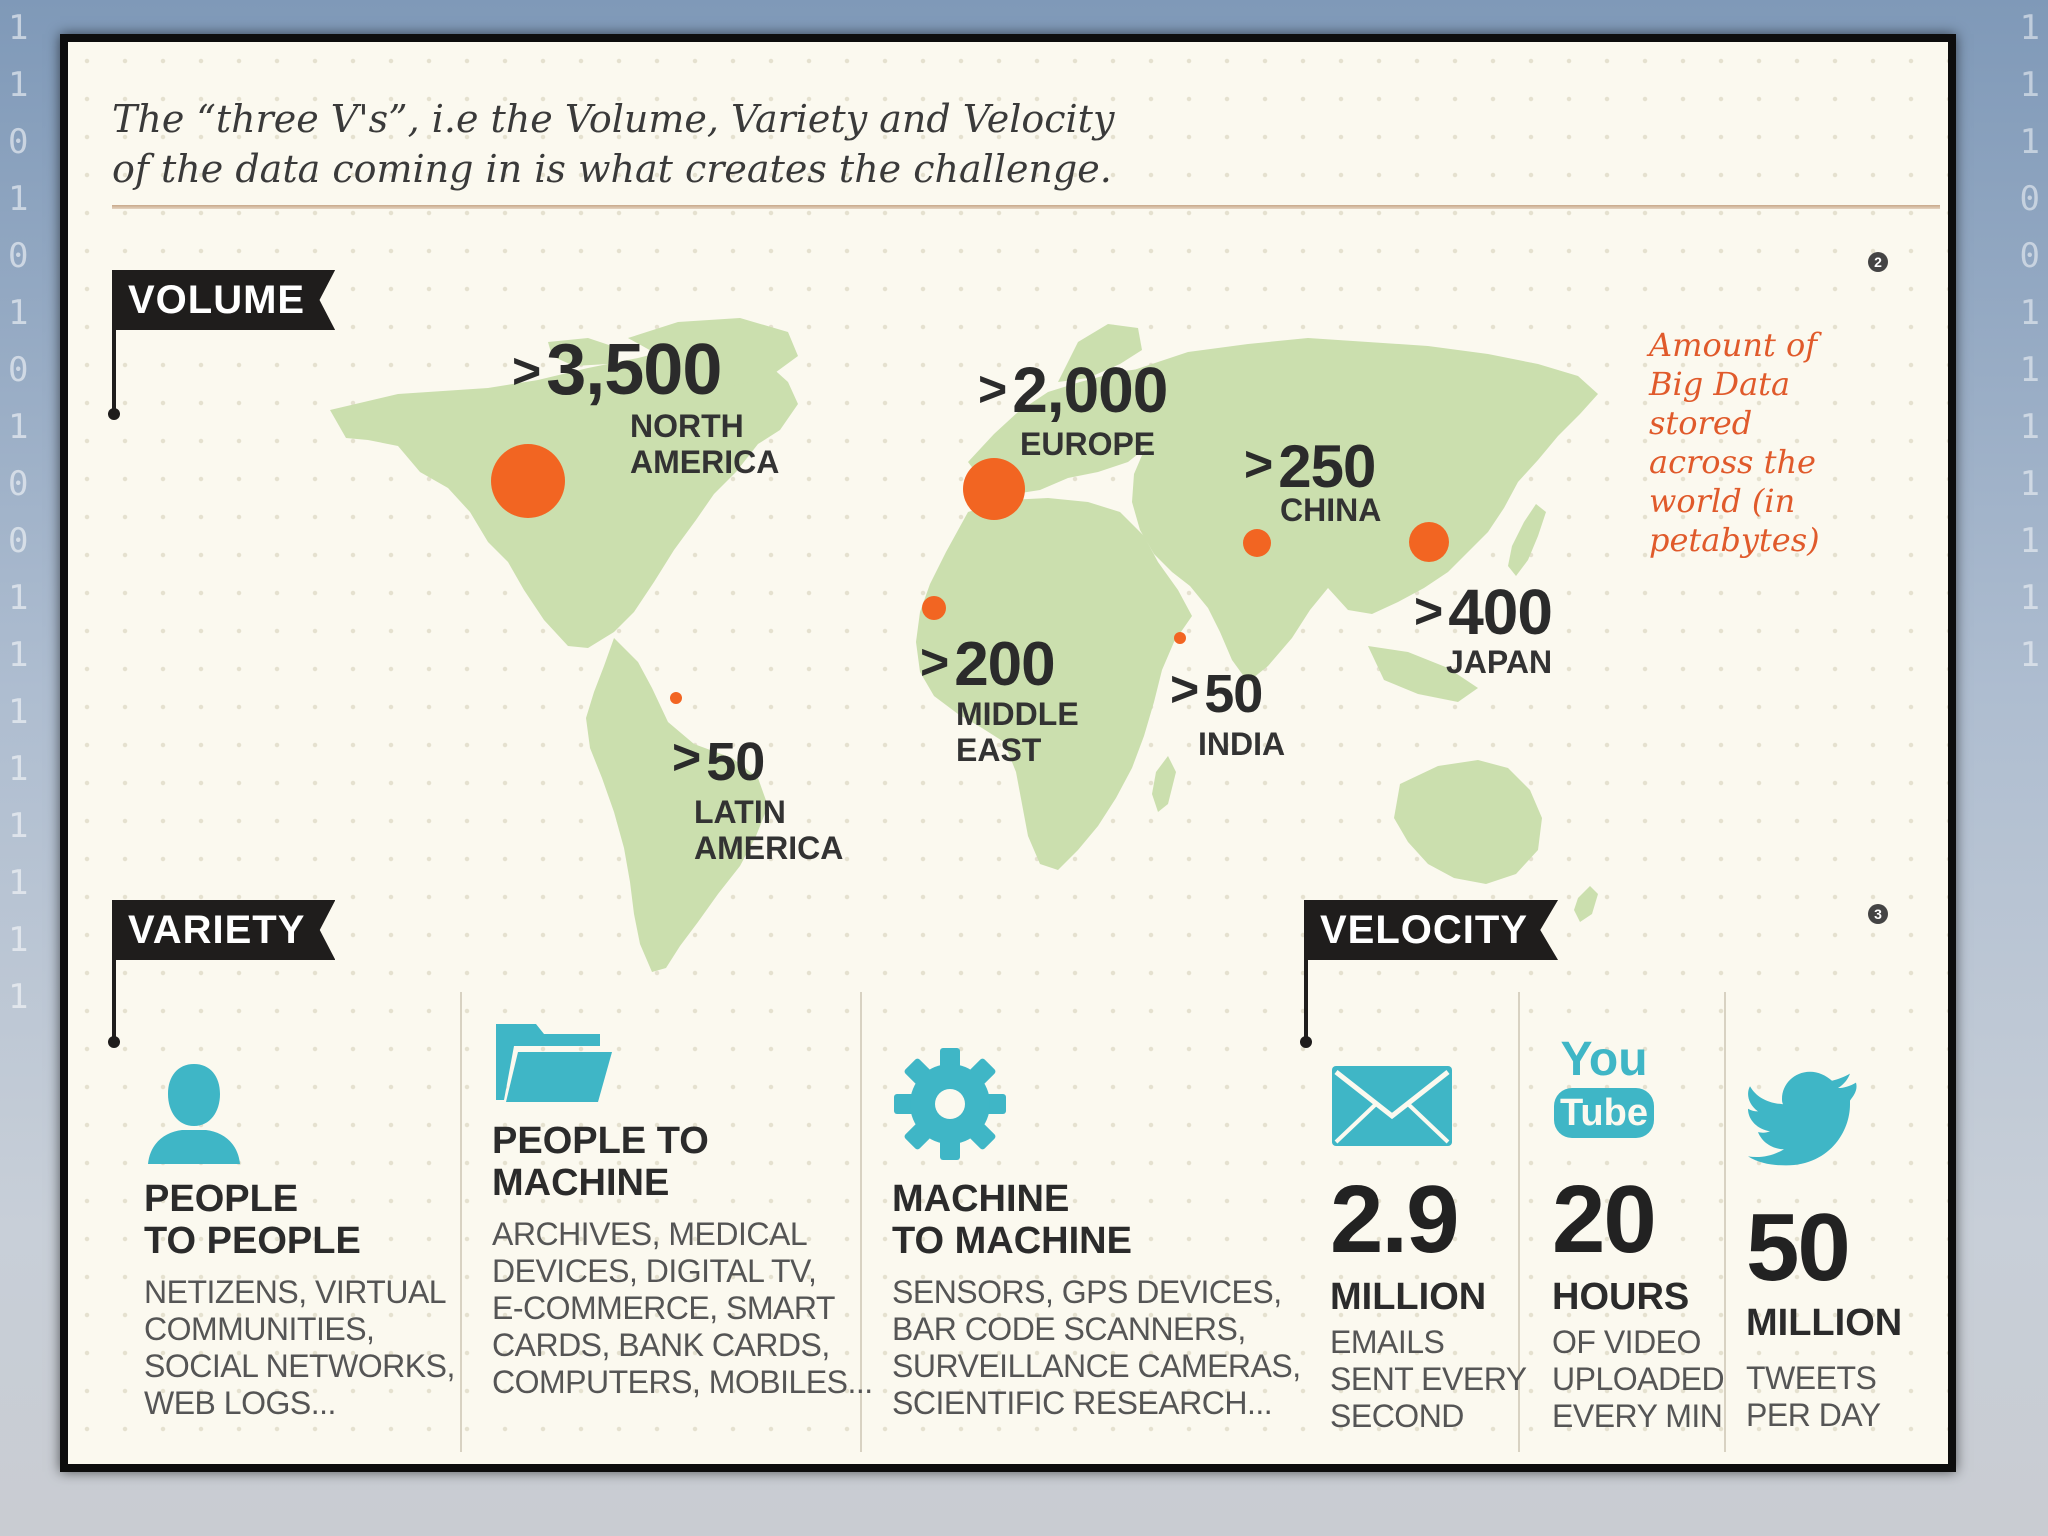  Describe the element at coordinates (217, 930) in the screenshot. I see `variety-tag-label: VARIETY` at that location.